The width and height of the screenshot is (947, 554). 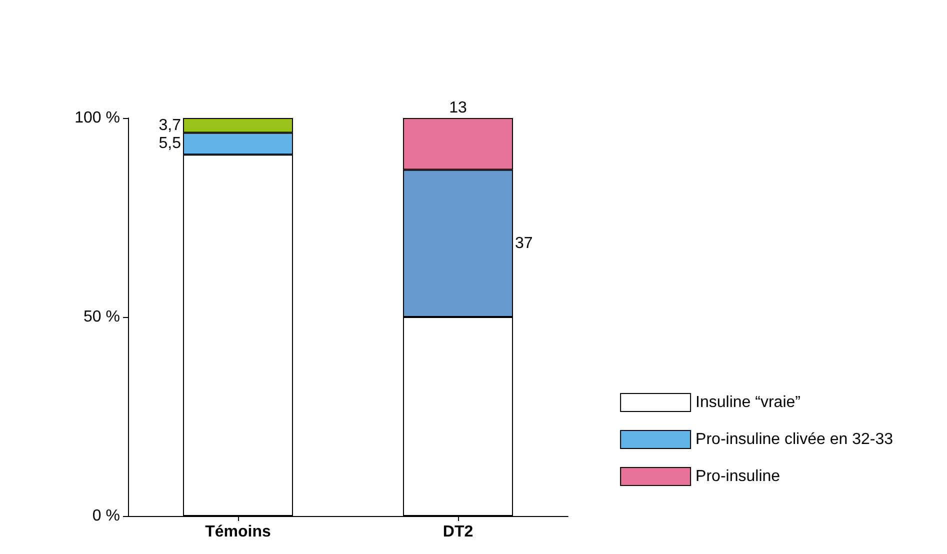 What do you see at coordinates (102, 317) in the screenshot?
I see `y-tick-label: 50 %` at bounding box center [102, 317].